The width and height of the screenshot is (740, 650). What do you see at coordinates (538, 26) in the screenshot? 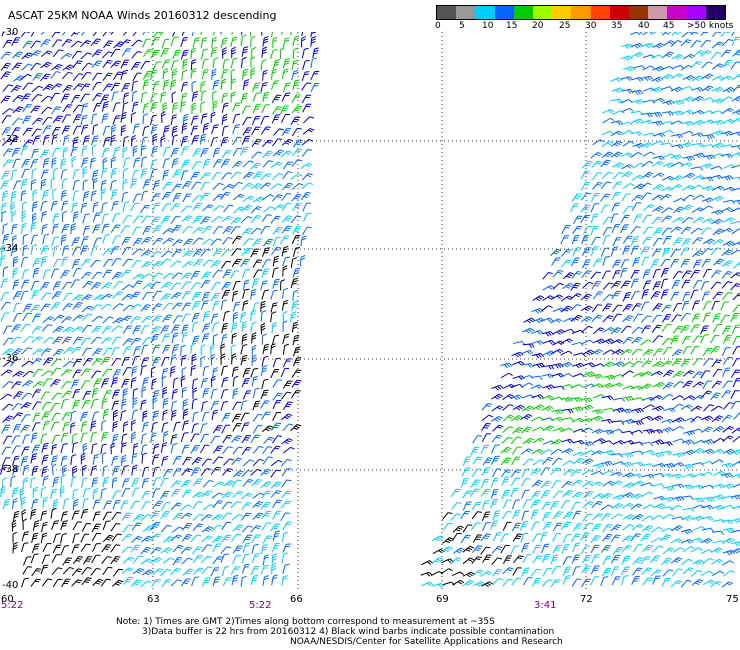
I see `colorbar-label-20: 20` at bounding box center [538, 26].